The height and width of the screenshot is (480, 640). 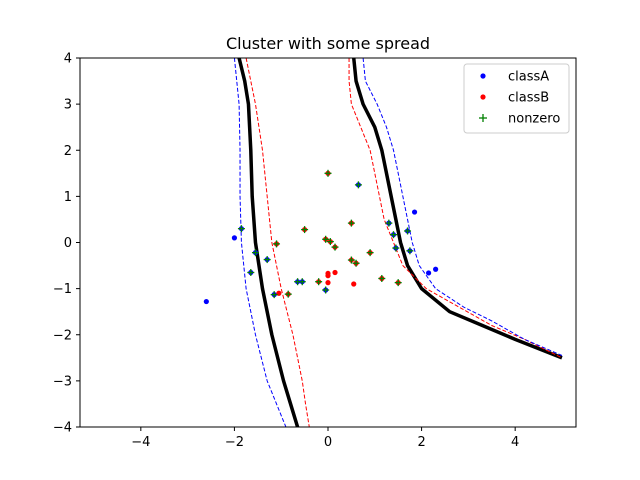 What do you see at coordinates (62, 381) in the screenshot?
I see `y-tick-label-1: −3` at bounding box center [62, 381].